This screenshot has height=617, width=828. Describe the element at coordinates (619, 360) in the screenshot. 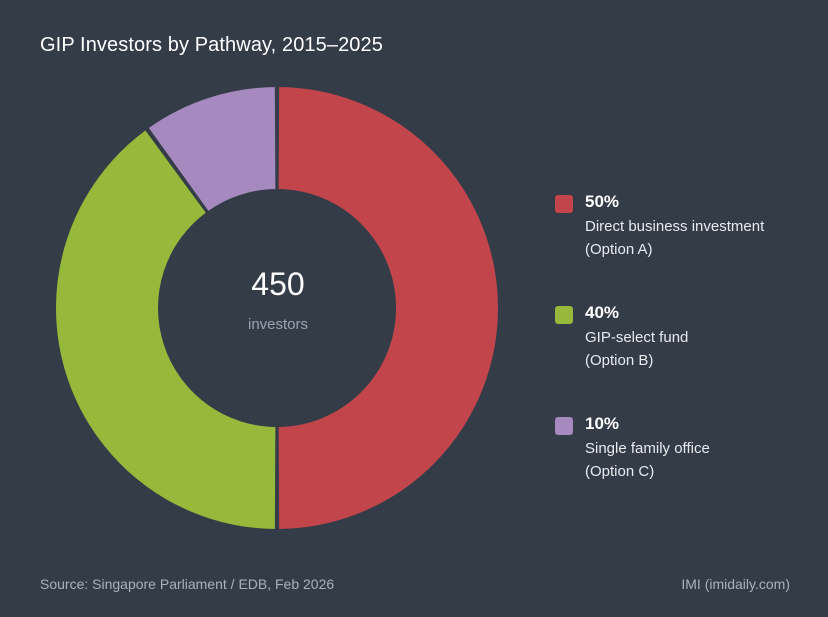

I see `legend-option: (Option B)` at that location.